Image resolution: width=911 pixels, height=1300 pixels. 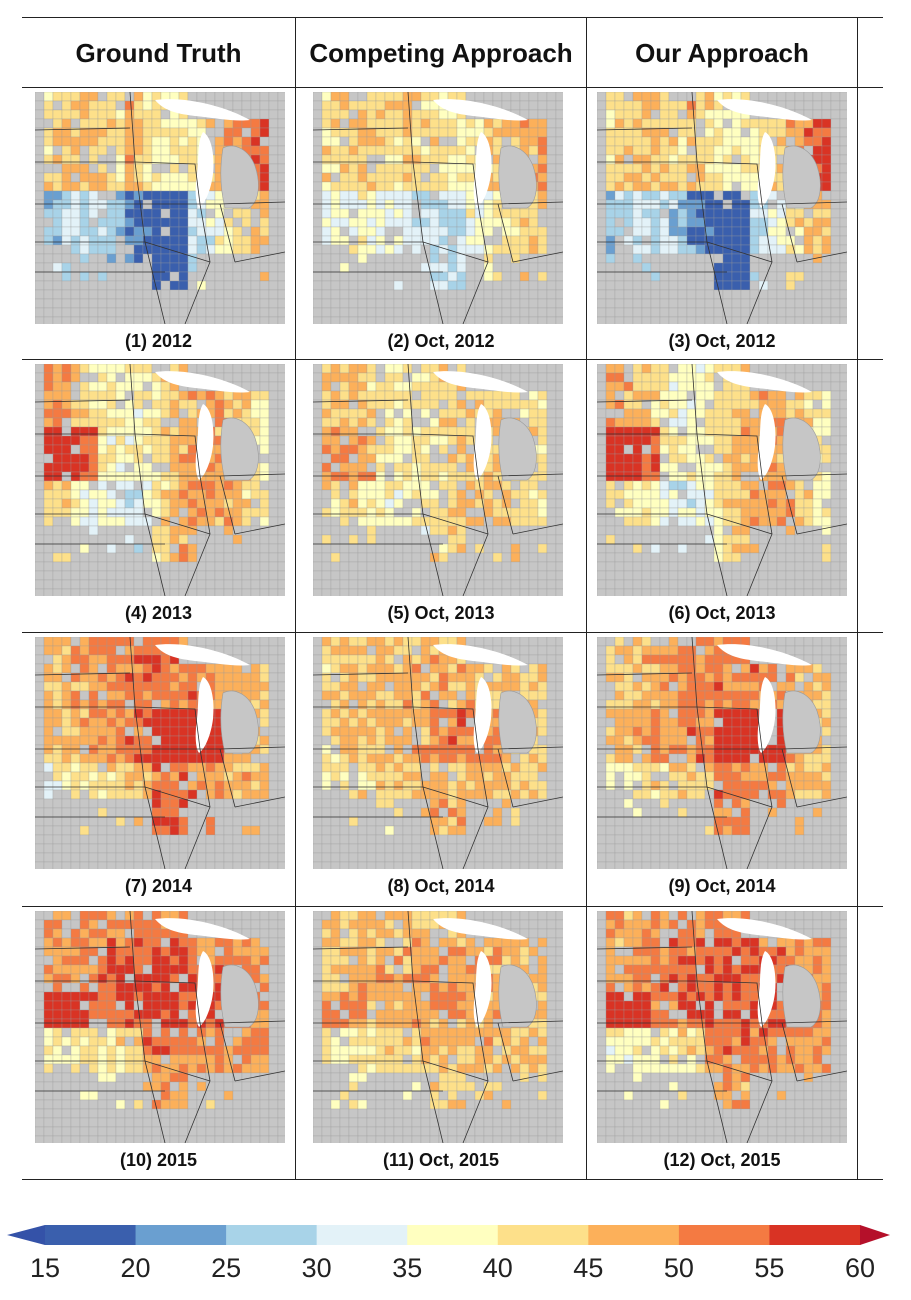 I want to click on state-boundary, so click(x=227, y=505).